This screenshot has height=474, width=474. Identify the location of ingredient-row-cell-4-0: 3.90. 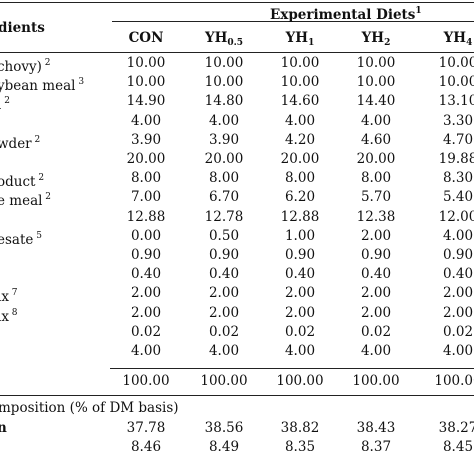
(146, 139).